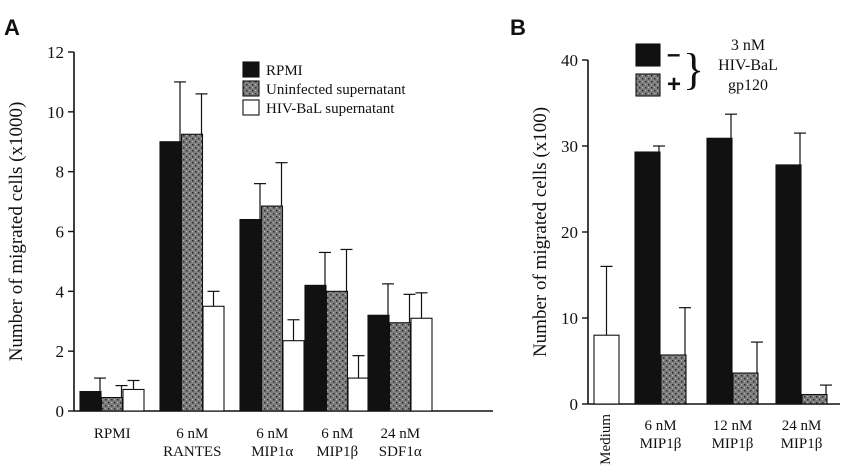 The height and width of the screenshot is (473, 843). Describe the element at coordinates (12, 27) in the screenshot. I see `panel-a-label: A` at that location.